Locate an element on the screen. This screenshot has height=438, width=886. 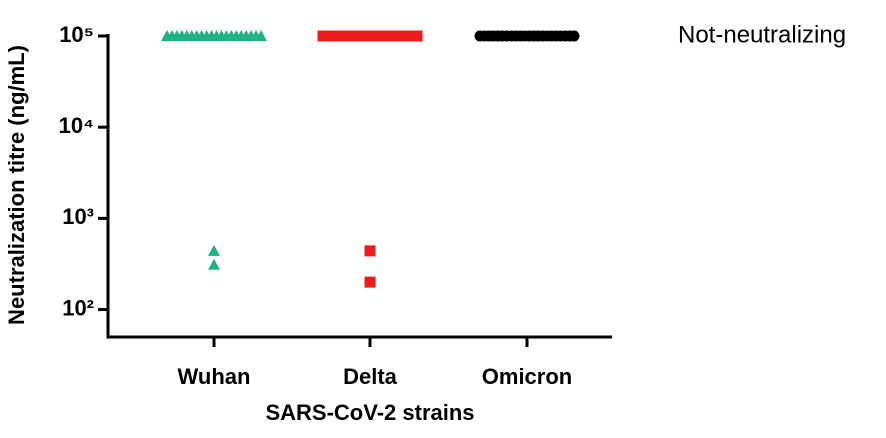
x-tick-label: Omicron is located at coordinates (527, 376).